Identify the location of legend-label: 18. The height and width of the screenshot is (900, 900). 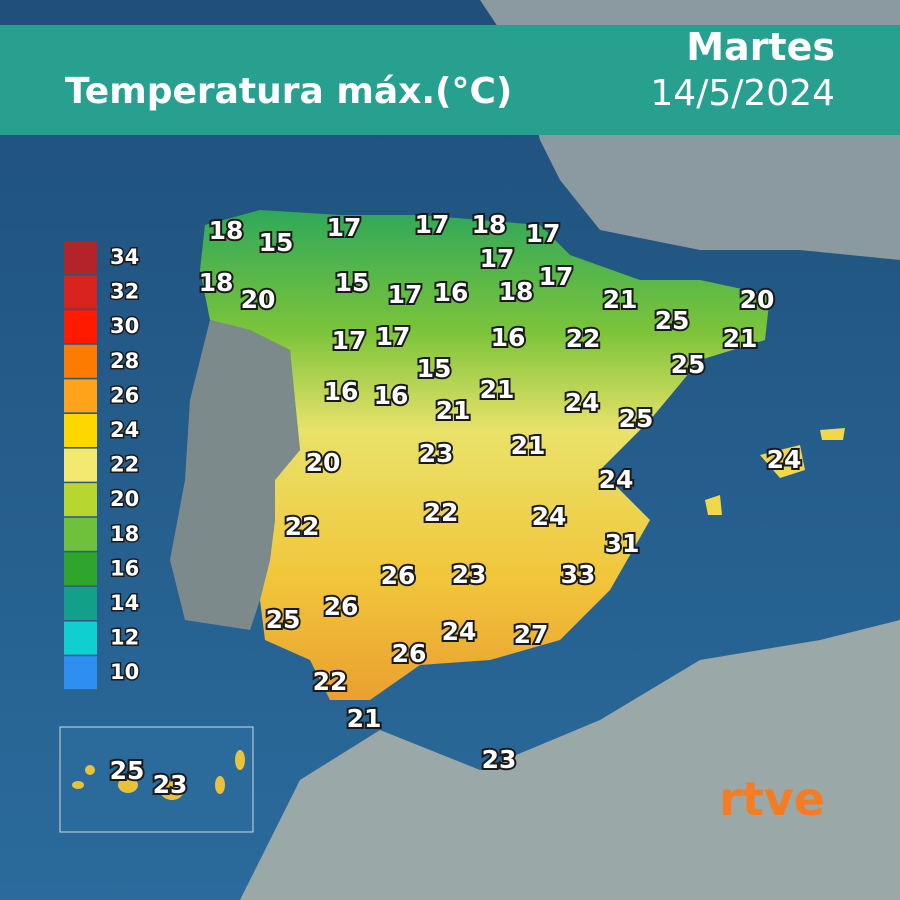
(124, 534).